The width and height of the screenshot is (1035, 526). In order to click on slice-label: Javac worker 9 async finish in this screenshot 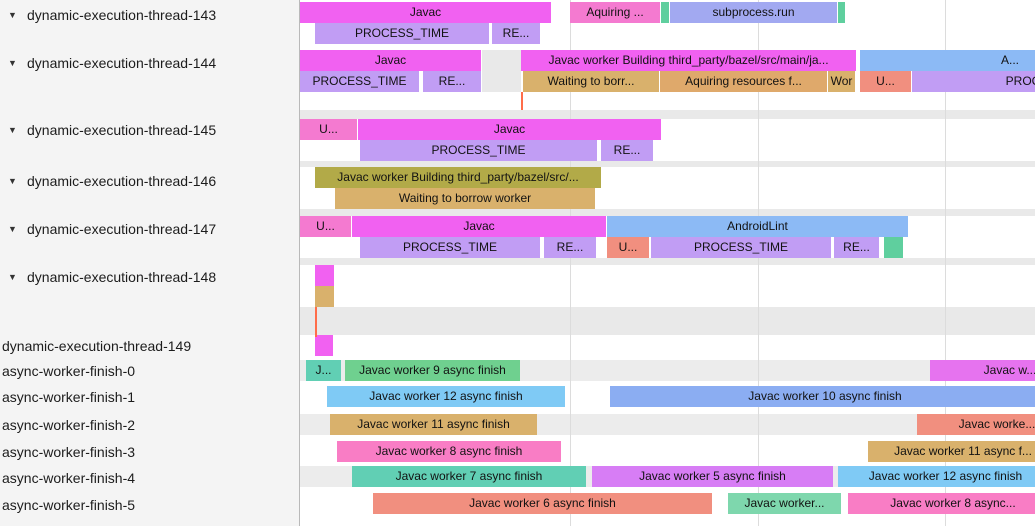, I will do `click(432, 370)`.